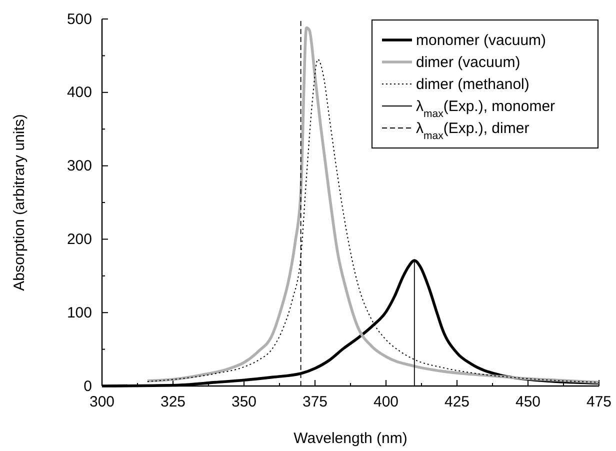 The image size is (616, 451). Describe the element at coordinates (481, 40) in the screenshot. I see `legend-label: monomer (vacuum)` at that location.